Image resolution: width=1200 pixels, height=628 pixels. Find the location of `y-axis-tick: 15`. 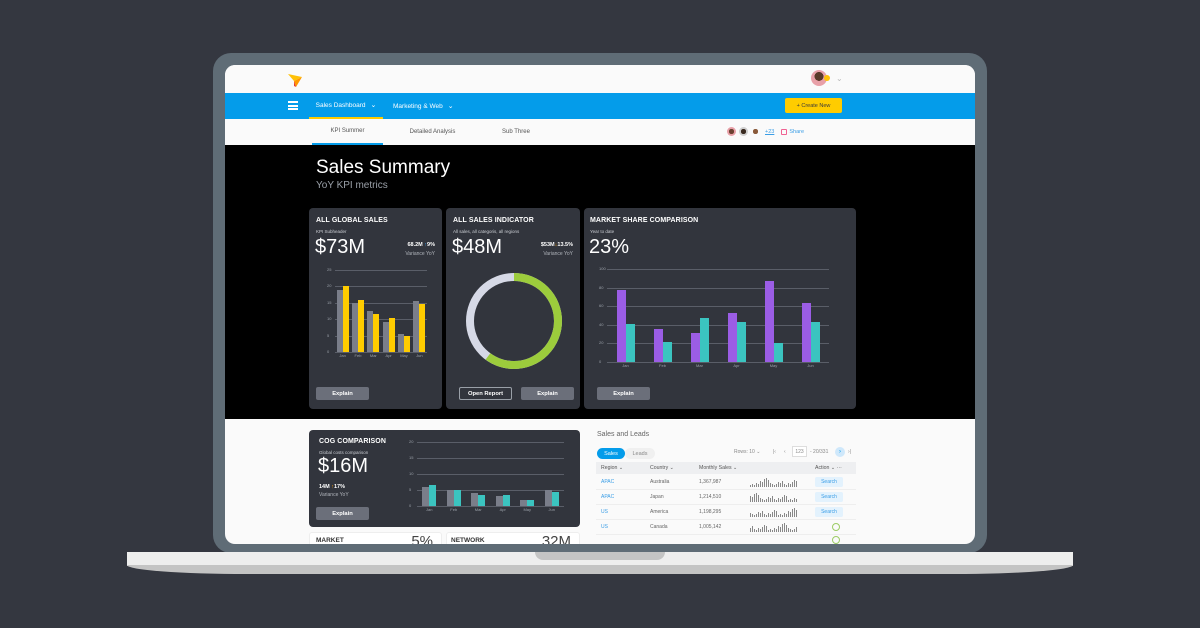

y-axis-tick: 15 is located at coordinates (329, 302).